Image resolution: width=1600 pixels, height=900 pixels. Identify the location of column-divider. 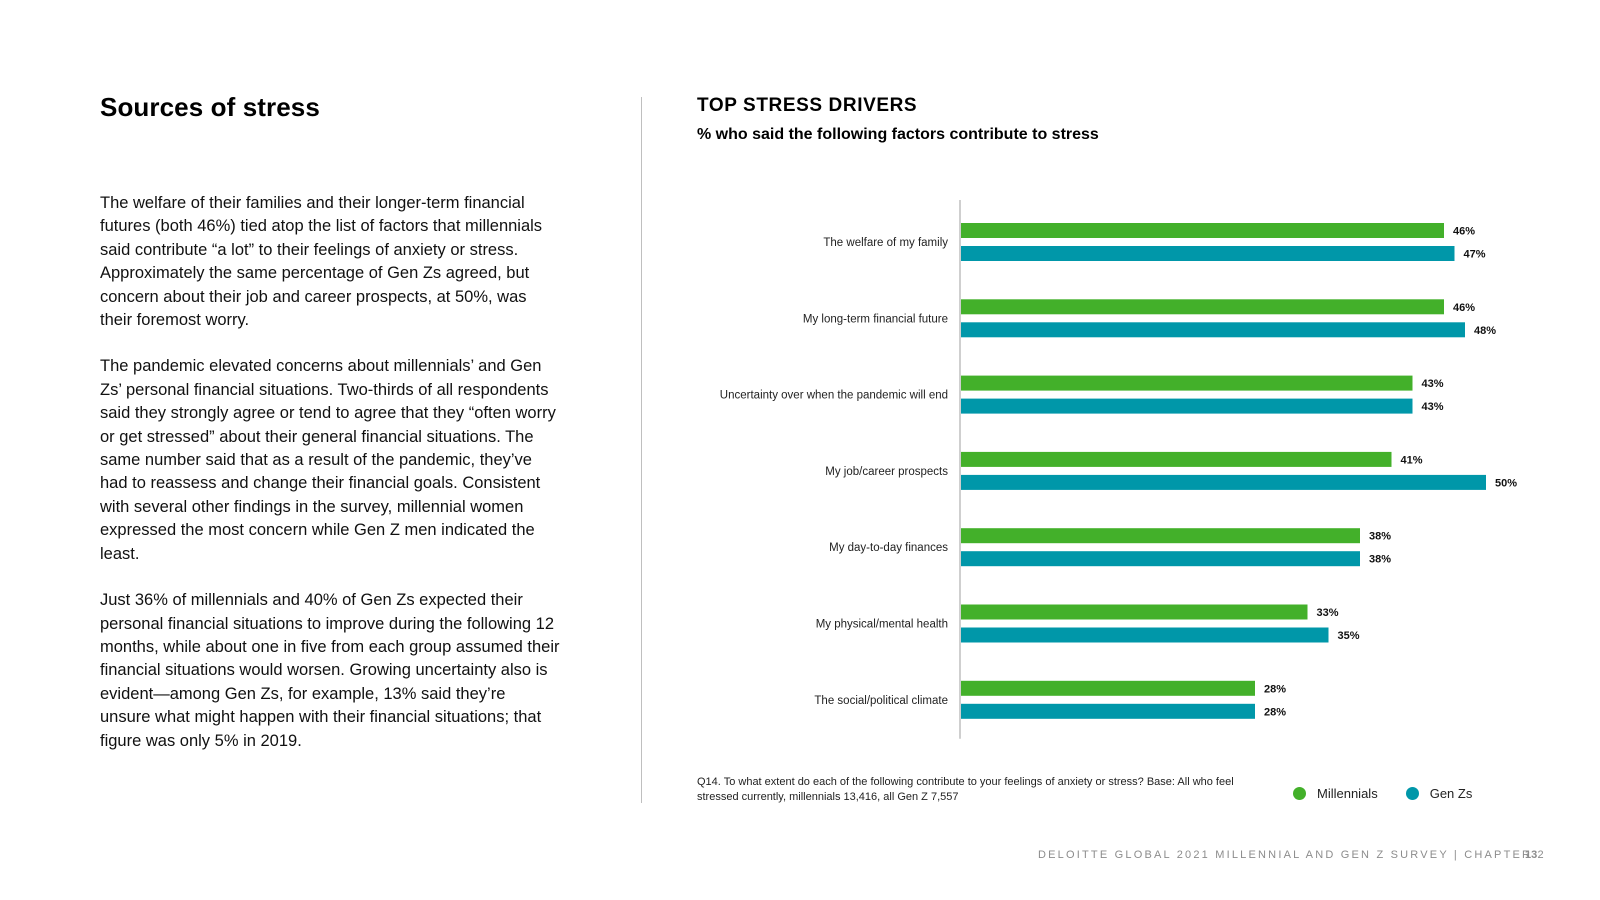
(641, 450).